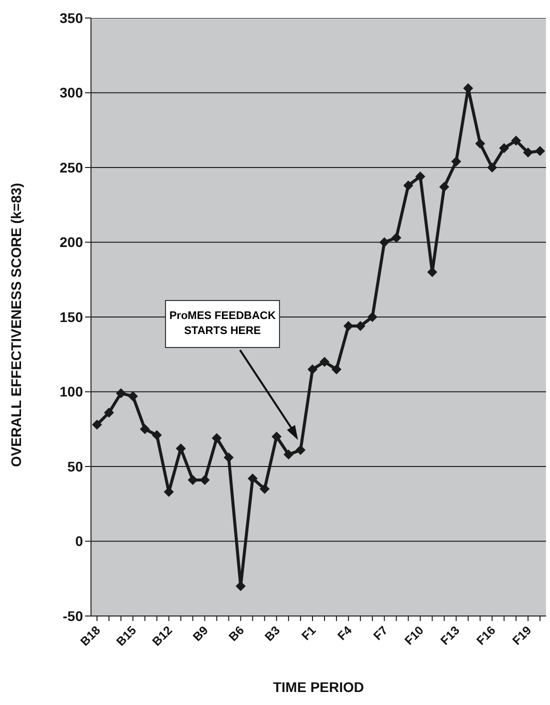 The width and height of the screenshot is (550, 705). Describe the element at coordinates (237, 633) in the screenshot. I see `x-tick-label: B6` at that location.